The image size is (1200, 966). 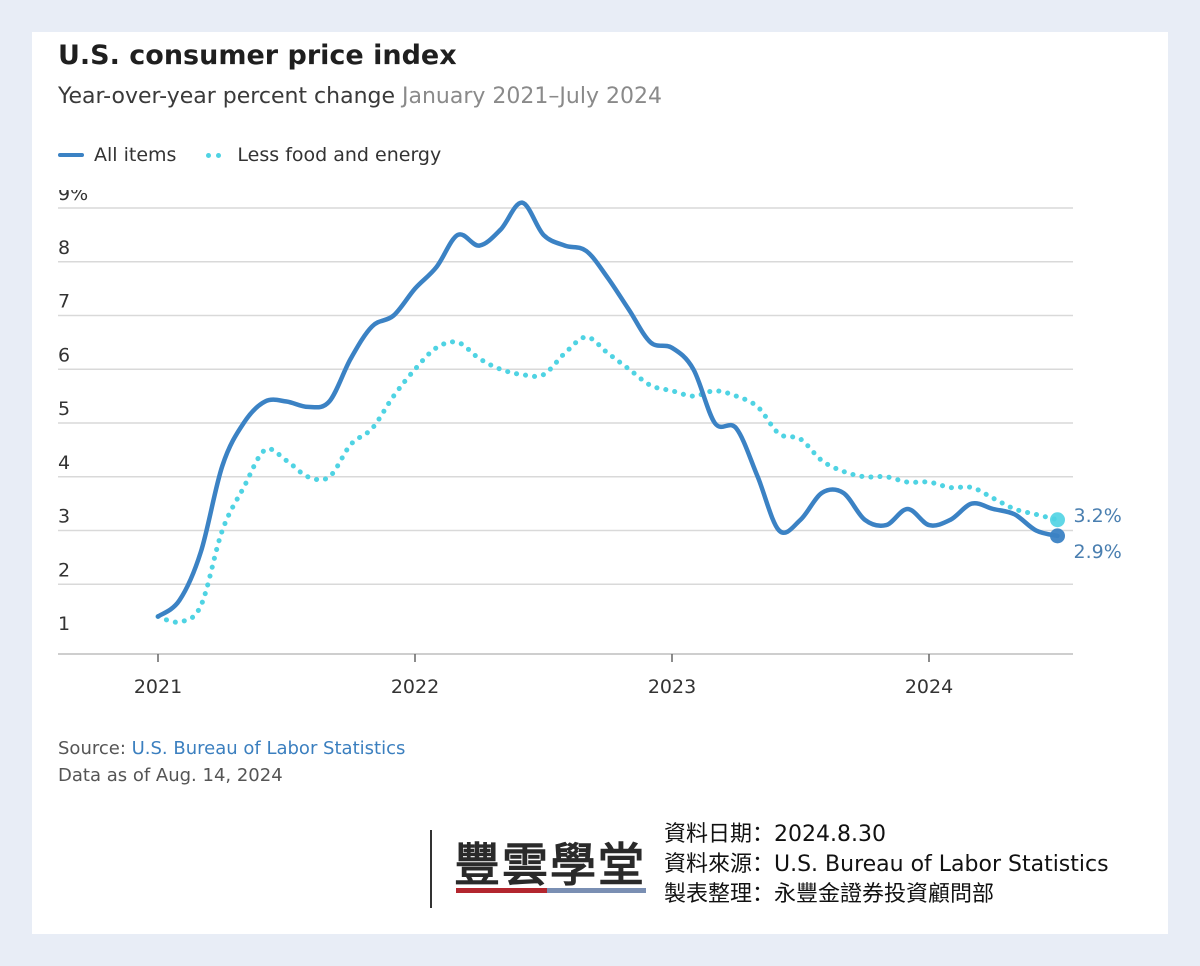 I want to click on y-tick-label: 5, so click(x=64, y=409).